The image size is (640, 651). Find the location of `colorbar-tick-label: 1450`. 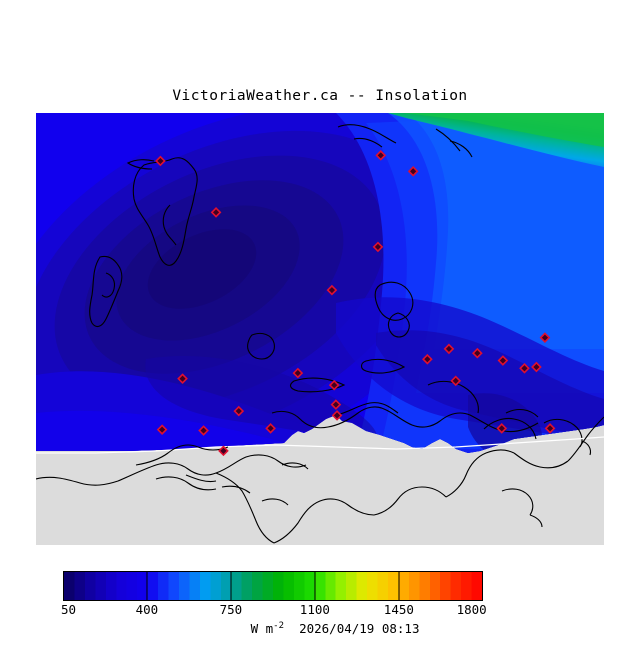

colorbar-tick-label: 1450 is located at coordinates (398, 609).